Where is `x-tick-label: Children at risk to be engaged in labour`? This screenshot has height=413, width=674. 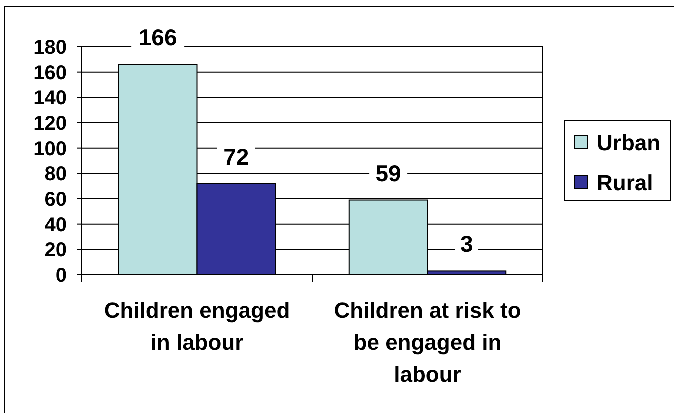 x-tick-label: Children at risk to be engaged in labour is located at coordinates (428, 342).